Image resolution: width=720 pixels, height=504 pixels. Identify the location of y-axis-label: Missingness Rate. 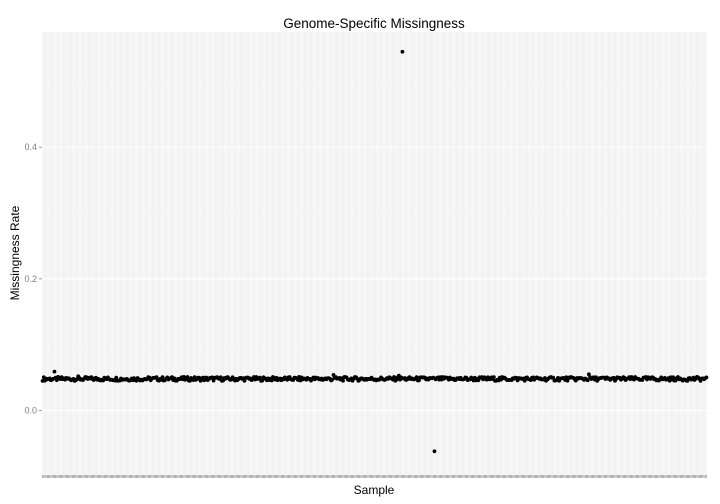
(15, 252).